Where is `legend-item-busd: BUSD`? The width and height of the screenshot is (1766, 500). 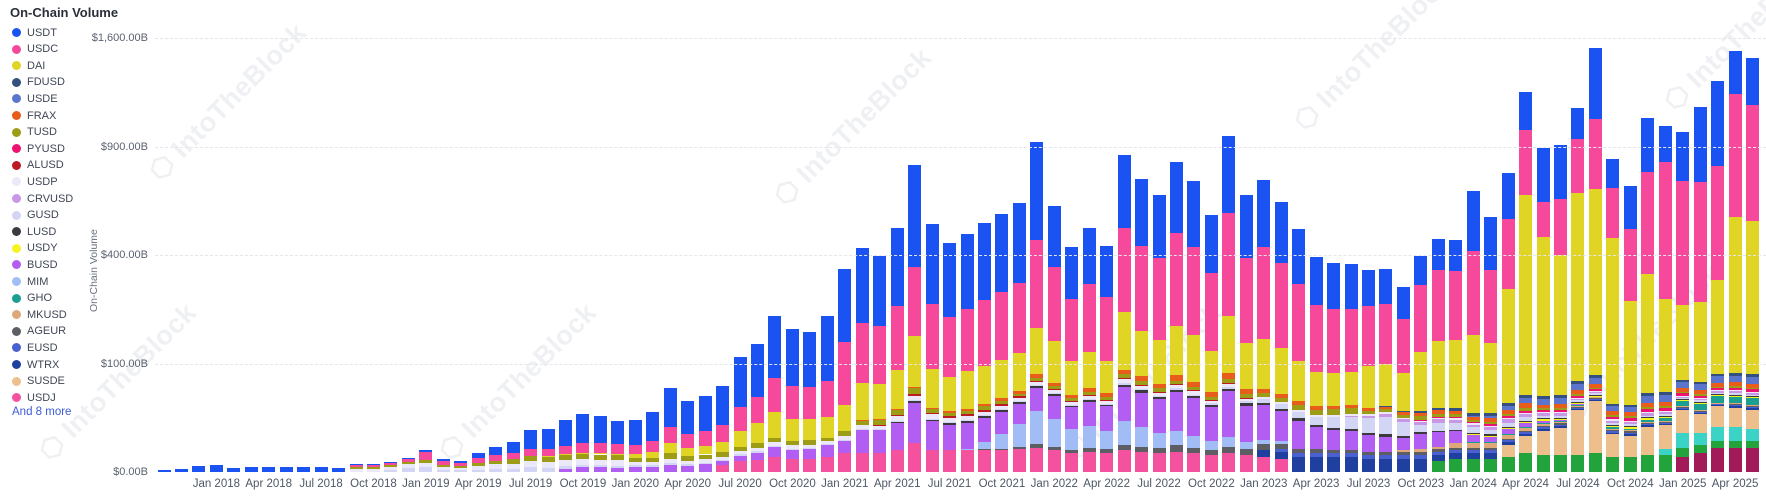
legend-item-busd: BUSD is located at coordinates (35, 264).